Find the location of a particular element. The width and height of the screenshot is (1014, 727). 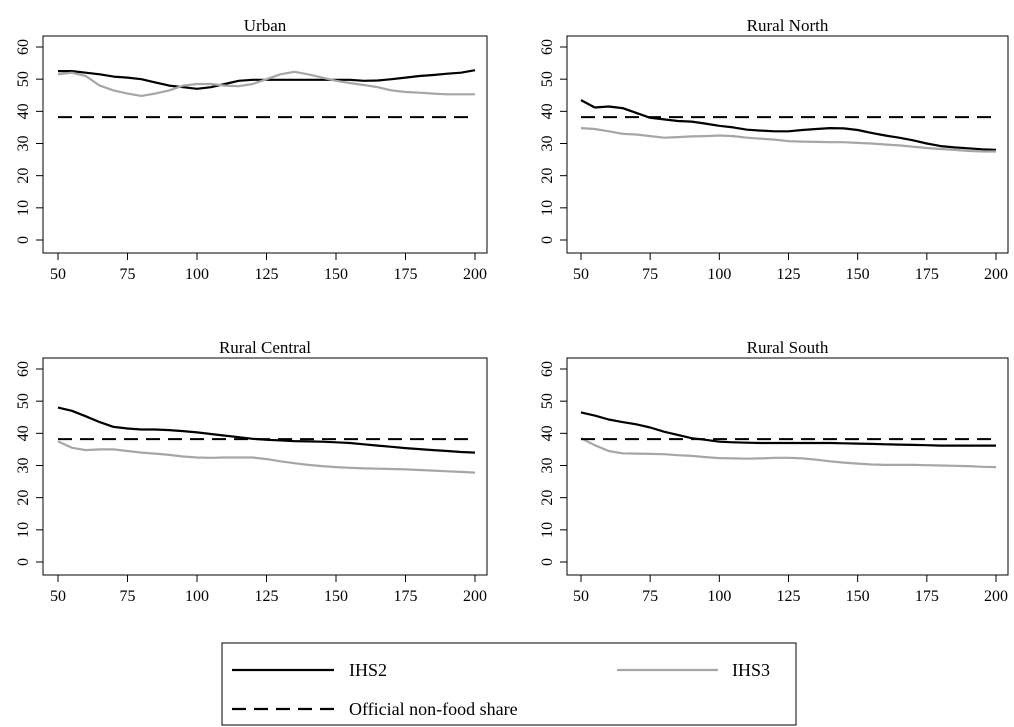

legend-label-official-non-food-share: Official non-food share is located at coordinates (433, 709).